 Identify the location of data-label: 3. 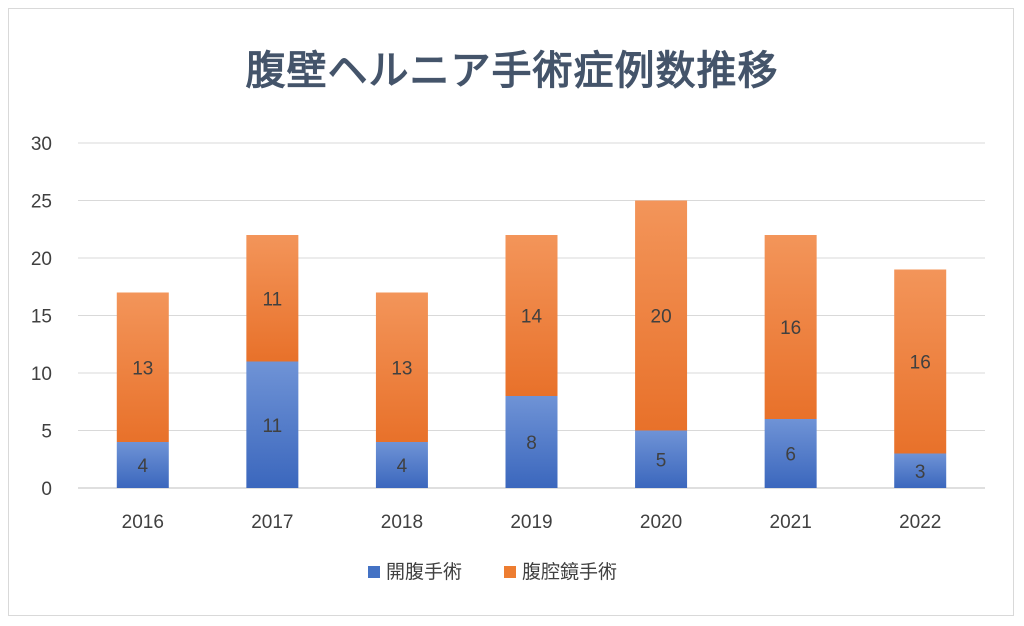
(920, 472).